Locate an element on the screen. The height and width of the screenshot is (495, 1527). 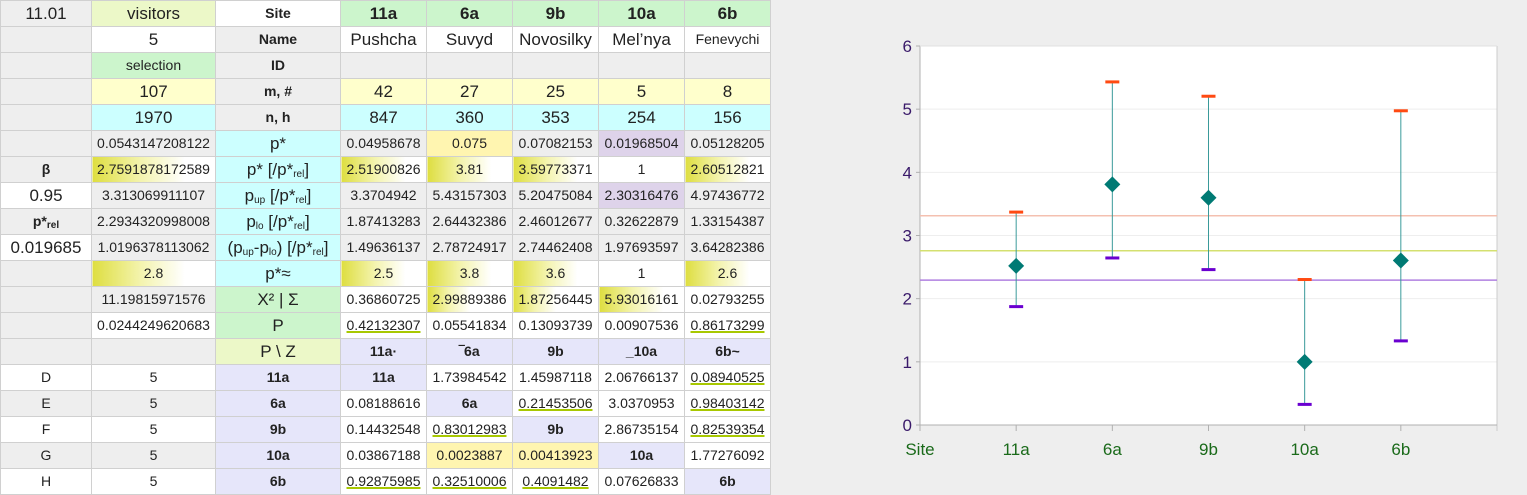
cell-r19-c3: 6b is located at coordinates (278, 481).